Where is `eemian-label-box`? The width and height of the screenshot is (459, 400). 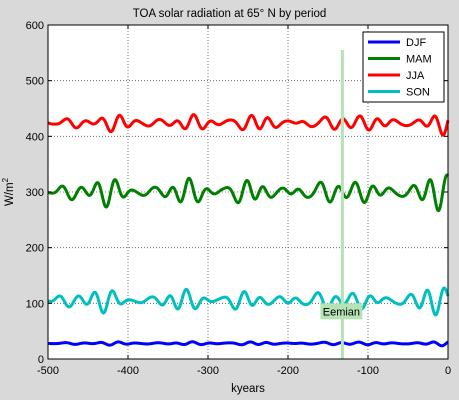
eemian-label-box is located at coordinates (341, 311).